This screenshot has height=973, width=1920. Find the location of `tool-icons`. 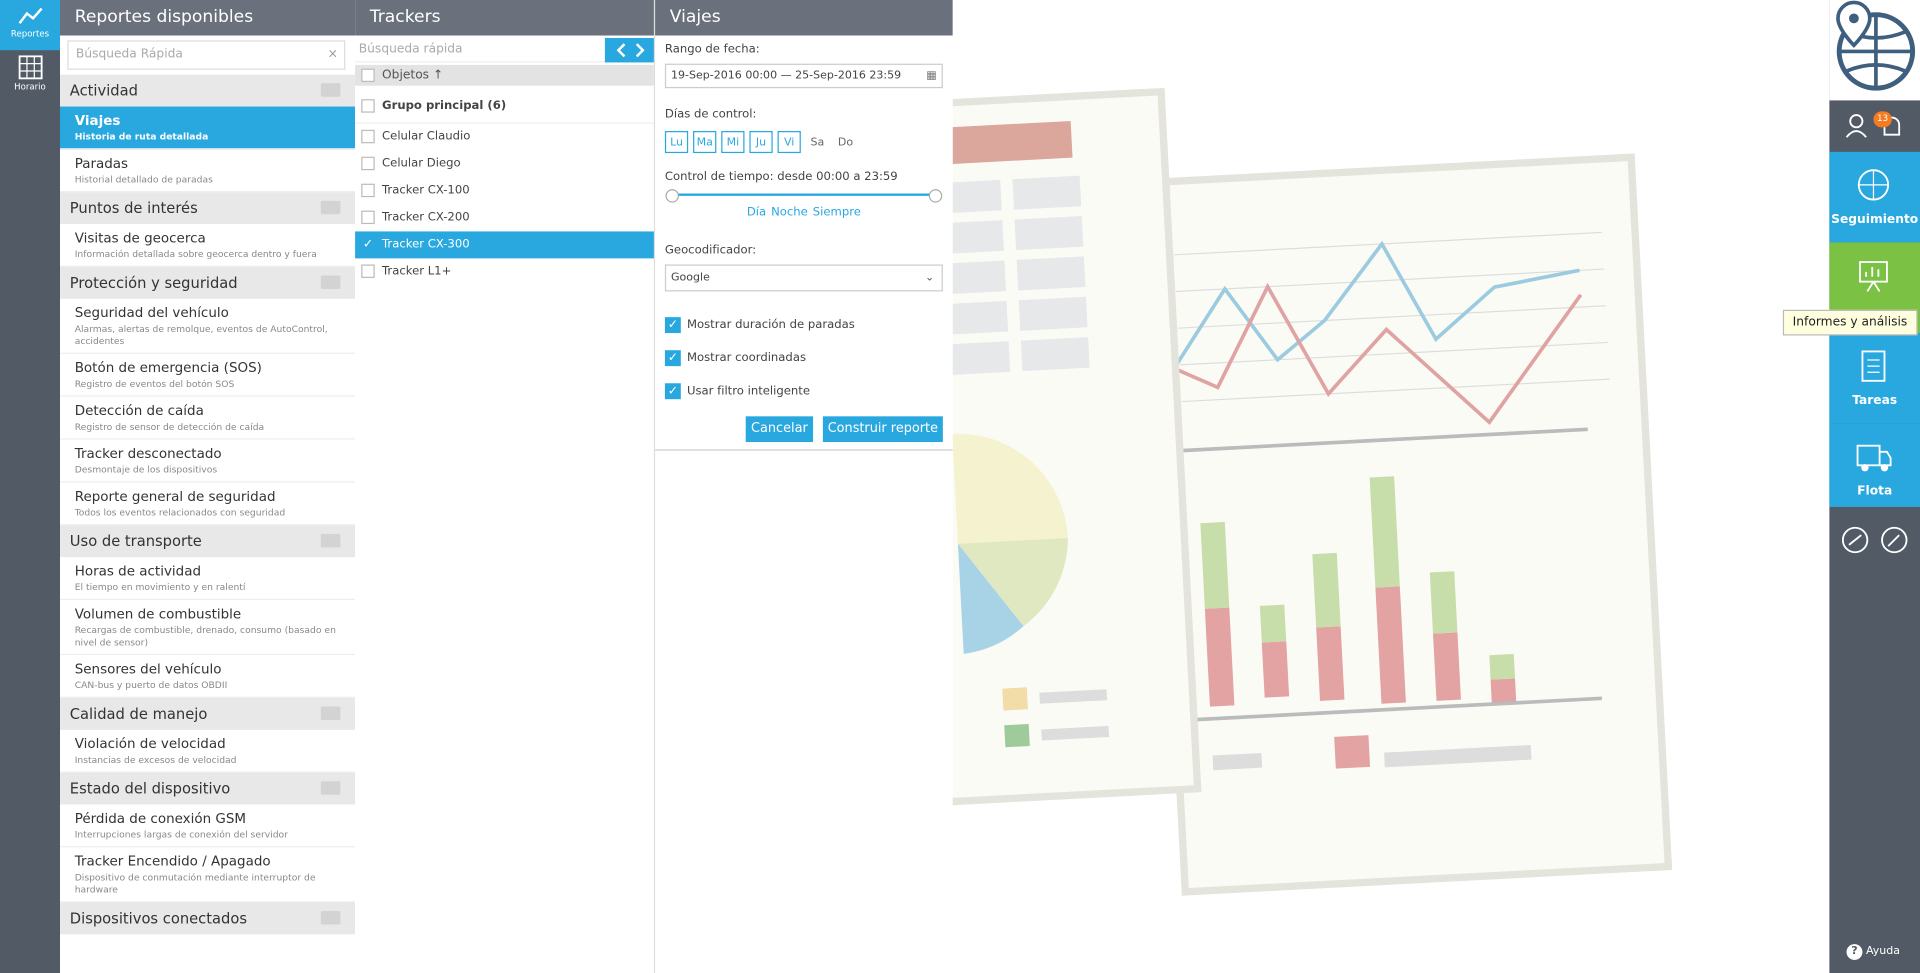

tool-icons is located at coordinates (1875, 539).